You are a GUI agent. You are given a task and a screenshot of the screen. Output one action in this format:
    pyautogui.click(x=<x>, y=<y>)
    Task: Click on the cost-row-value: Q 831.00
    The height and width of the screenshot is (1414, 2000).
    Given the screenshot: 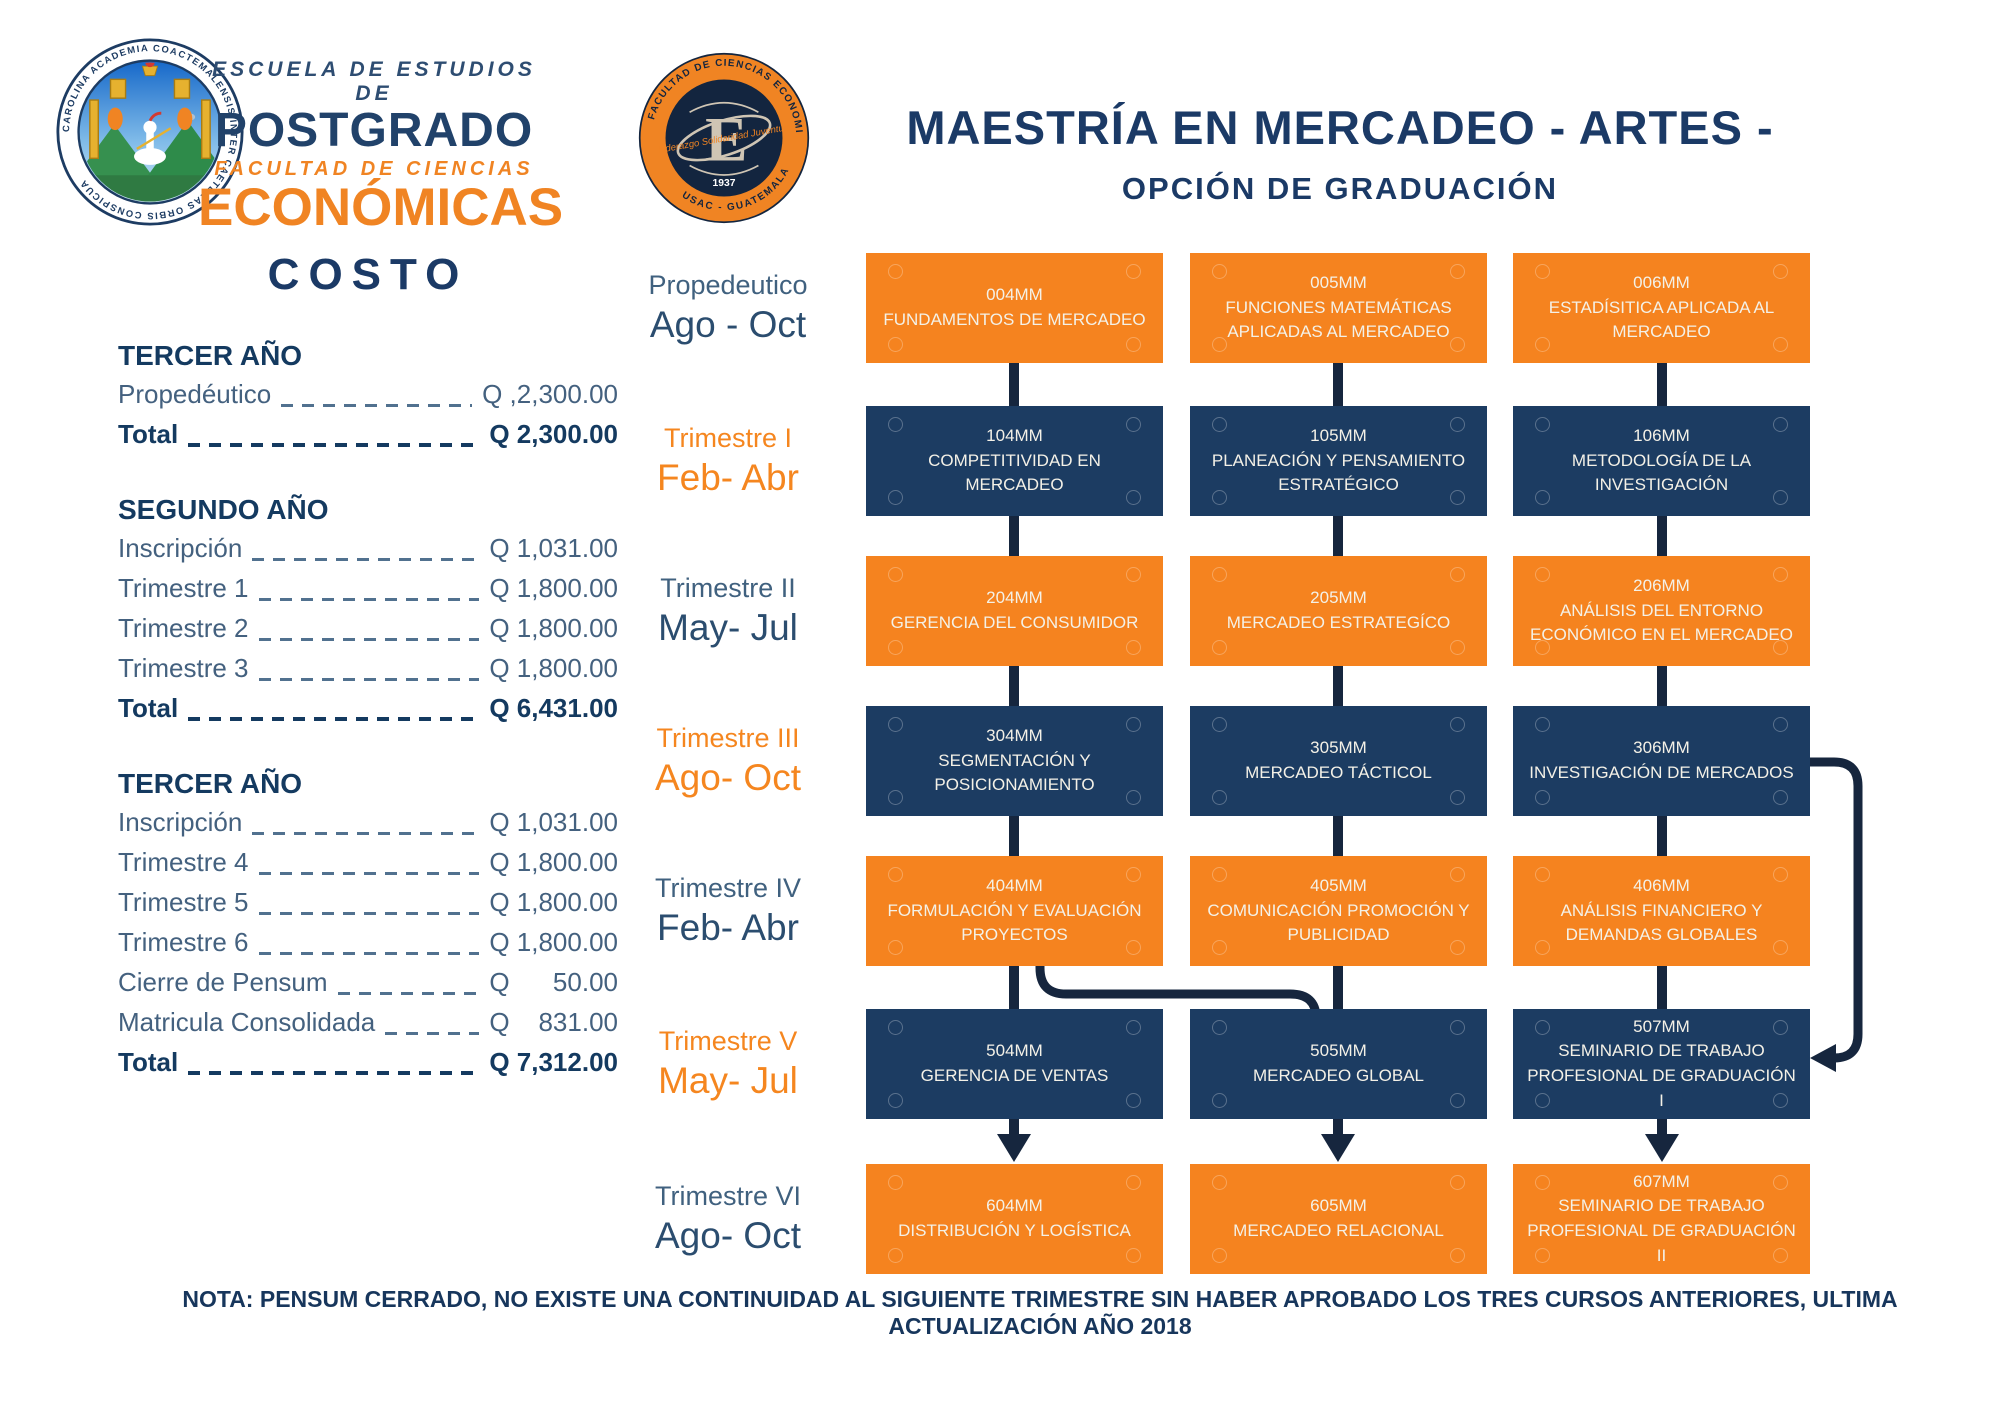 What is the action you would take?
    pyautogui.click(x=553, y=1022)
    